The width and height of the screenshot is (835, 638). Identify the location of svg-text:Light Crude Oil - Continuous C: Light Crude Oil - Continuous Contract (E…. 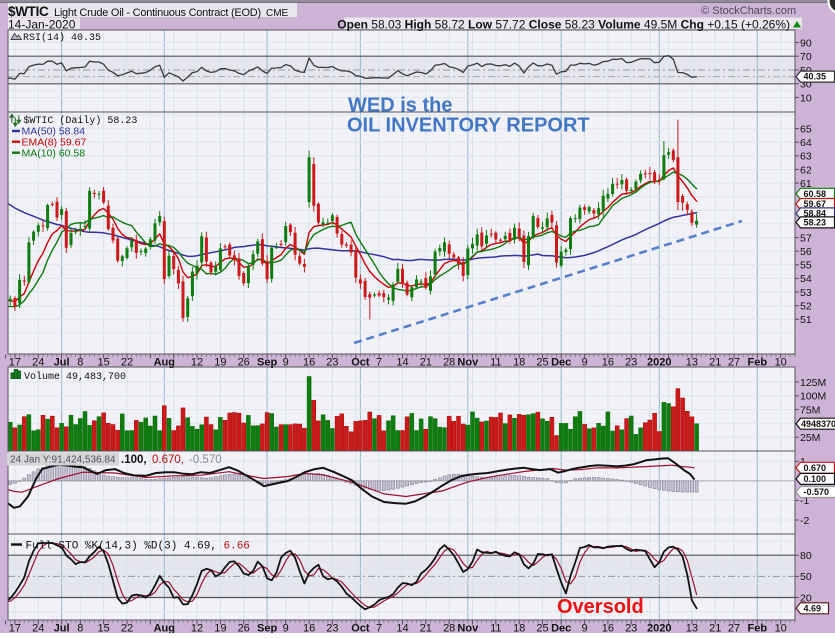
(157, 13).